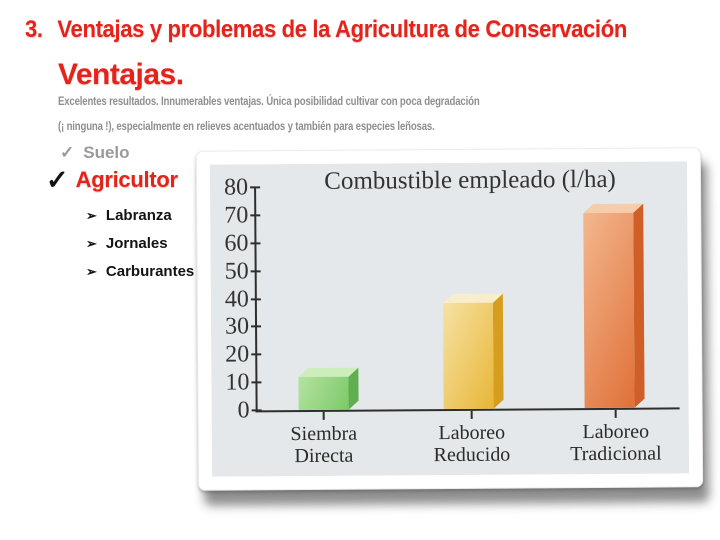 Image resolution: width=720 pixels, height=540 pixels. I want to click on x-axis-category-label: Laboreo Reducido, so click(472, 444).